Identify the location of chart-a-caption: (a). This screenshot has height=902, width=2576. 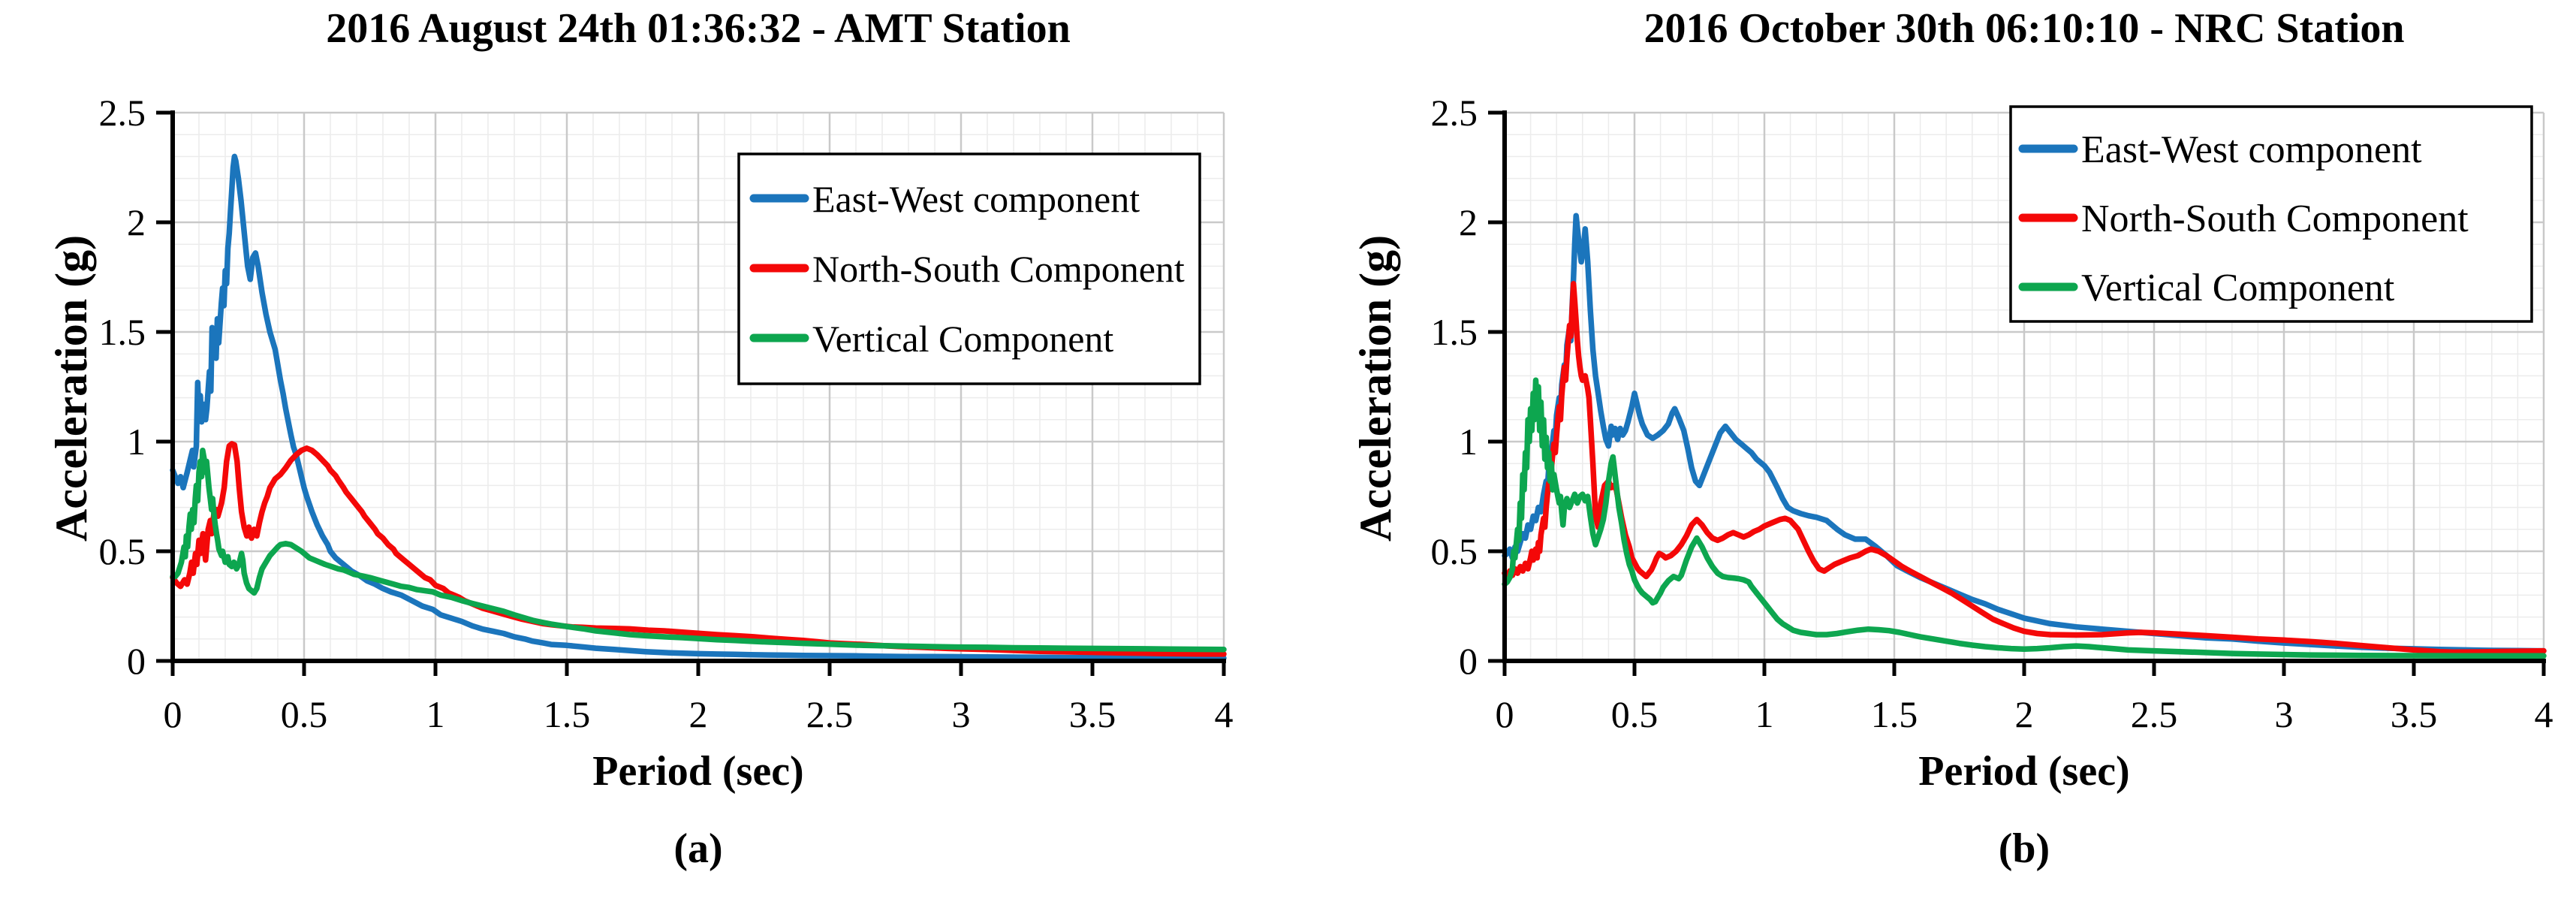
(698, 848).